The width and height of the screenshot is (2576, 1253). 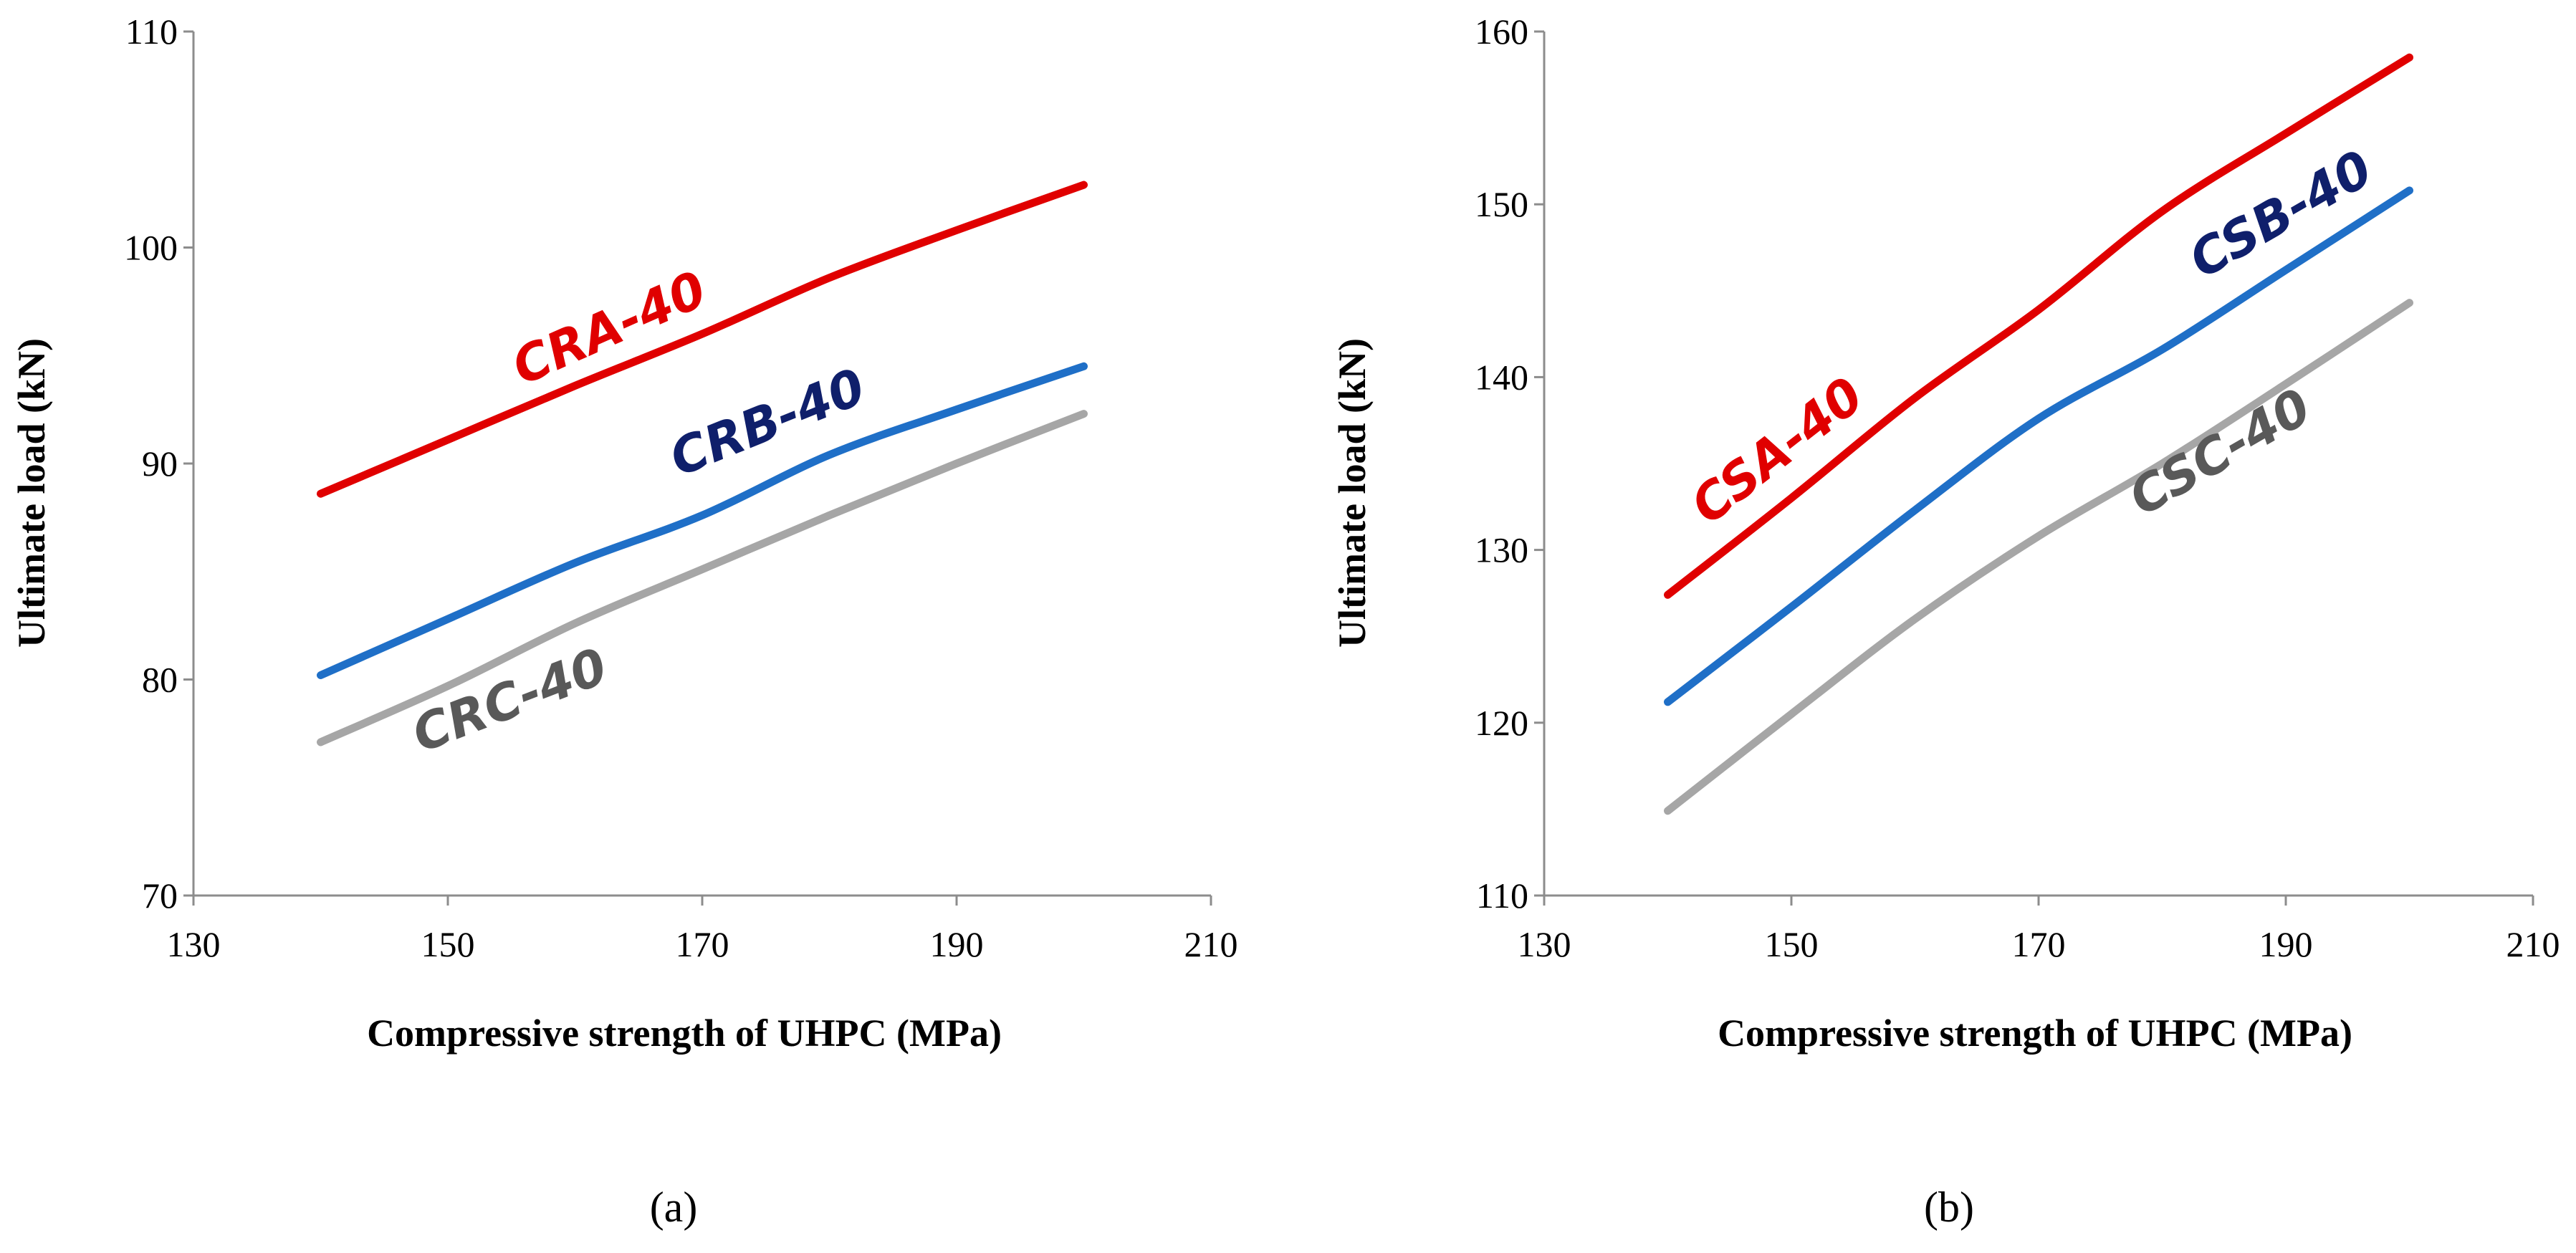 What do you see at coordinates (1502, 377) in the screenshot?
I see `y-tick-label-b: 140` at bounding box center [1502, 377].